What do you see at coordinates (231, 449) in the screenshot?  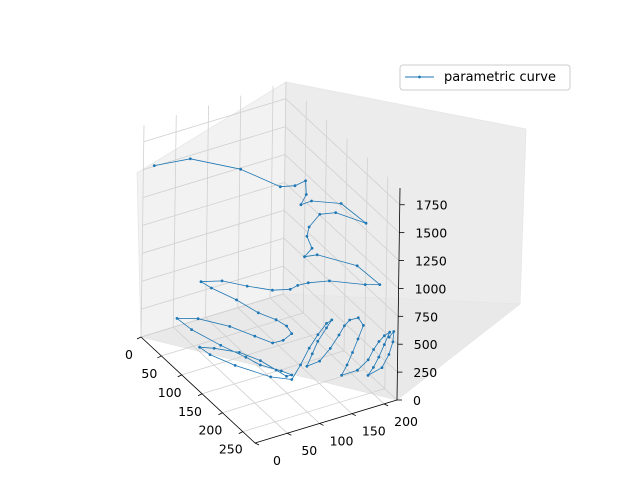 I see `x-tick-label: 250` at bounding box center [231, 449].